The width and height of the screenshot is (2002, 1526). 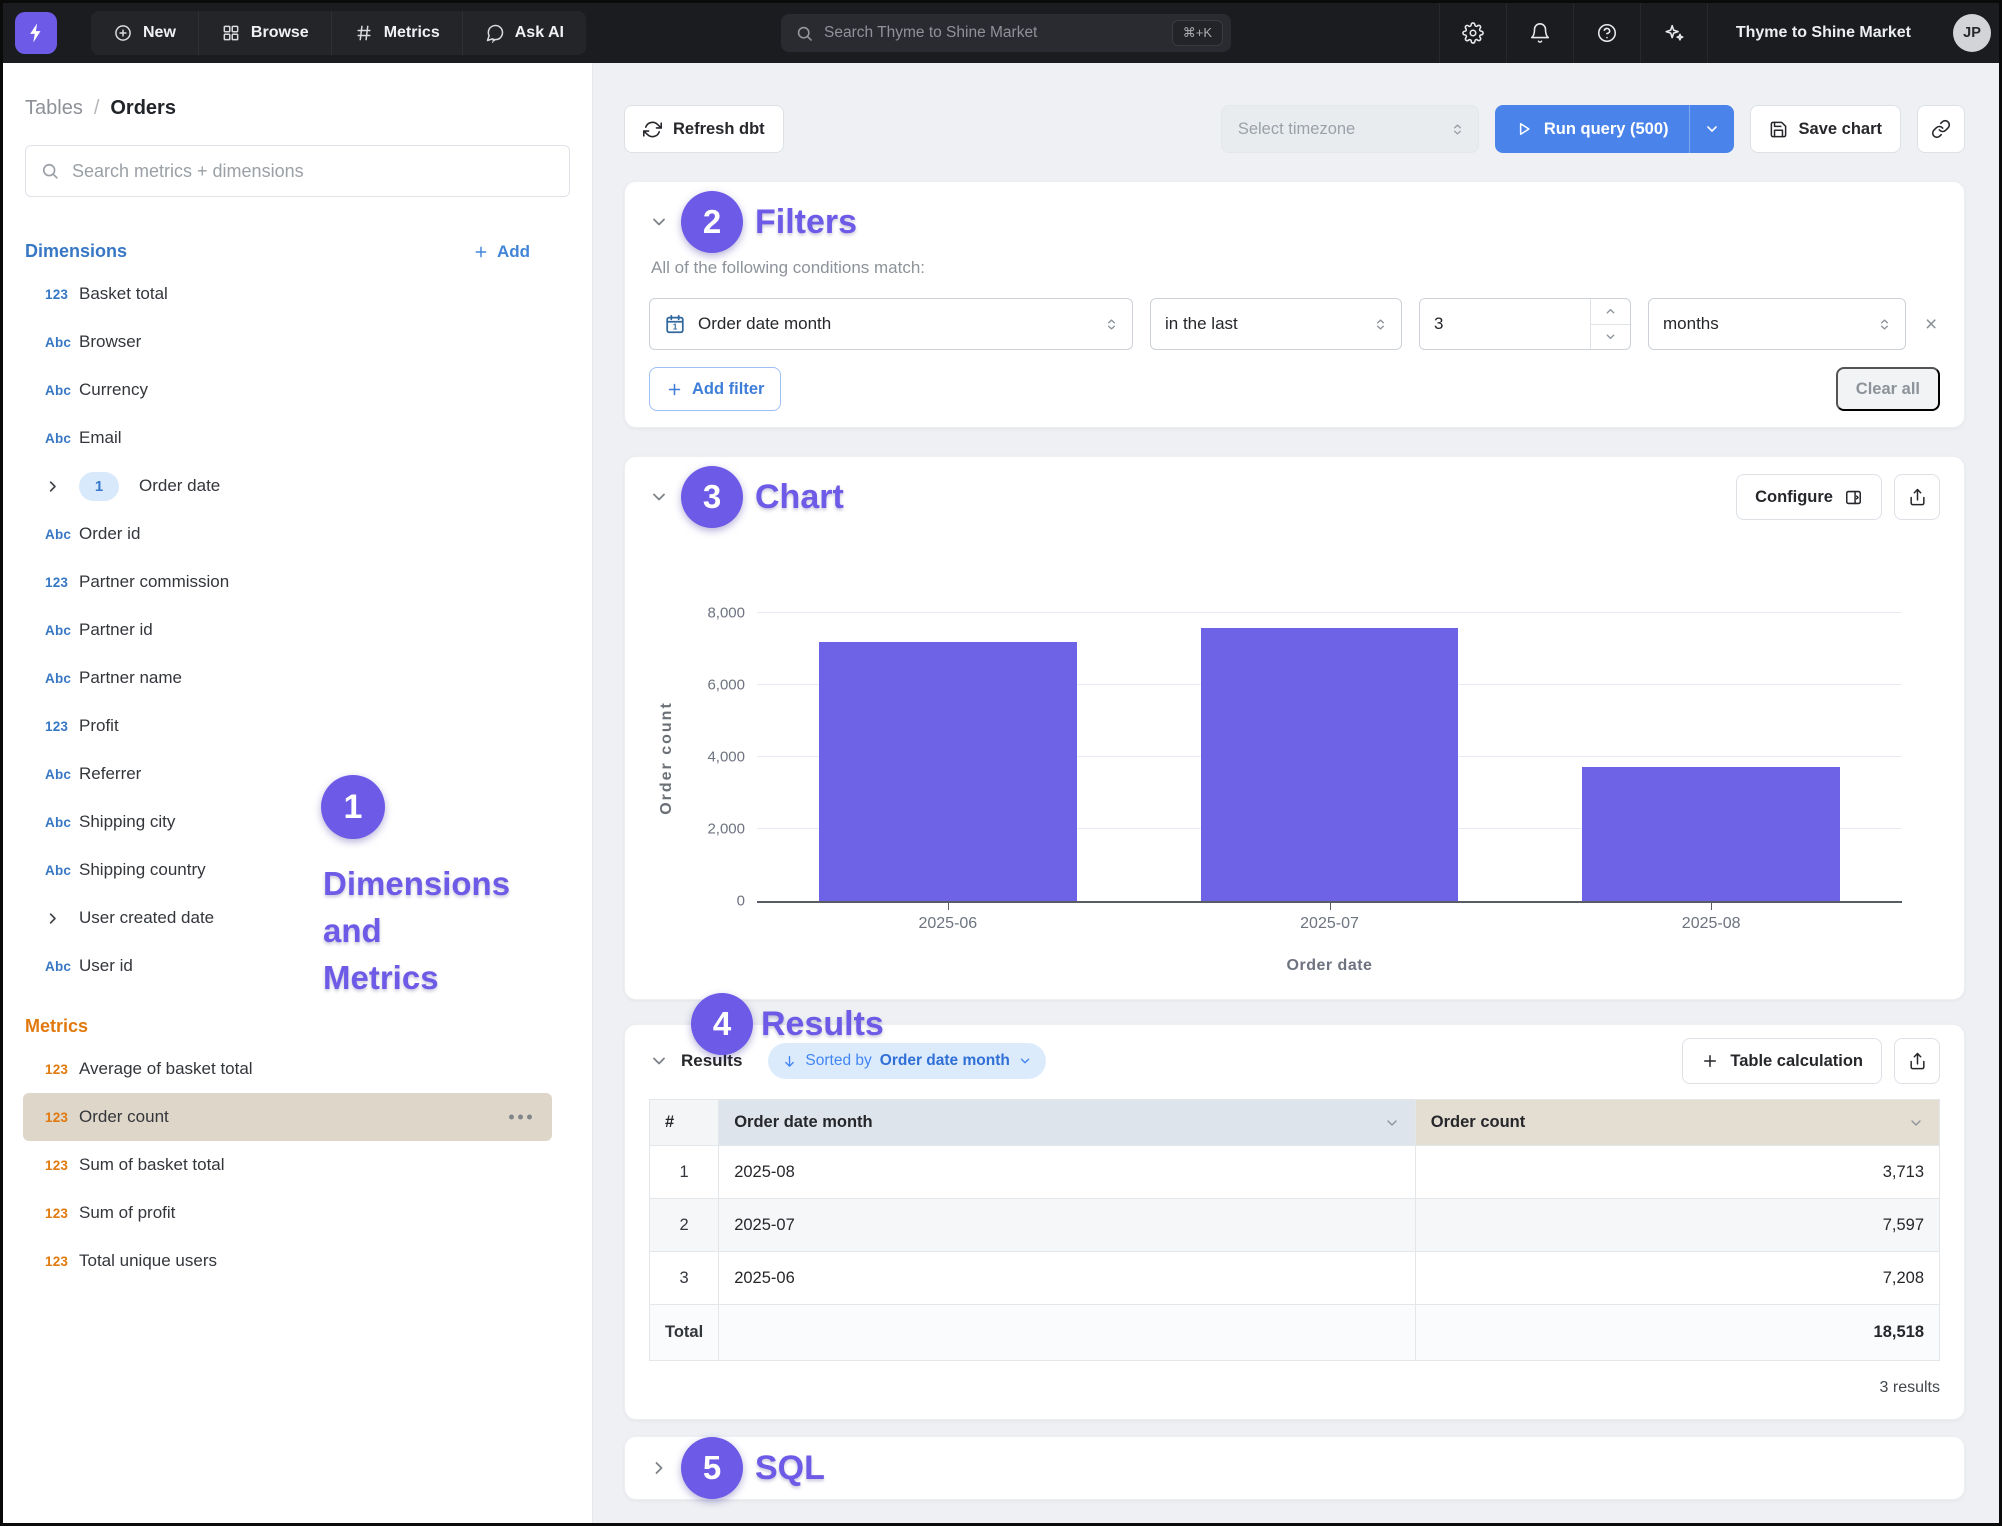 I want to click on dimension-item: 1 Order date, so click(x=287, y=486).